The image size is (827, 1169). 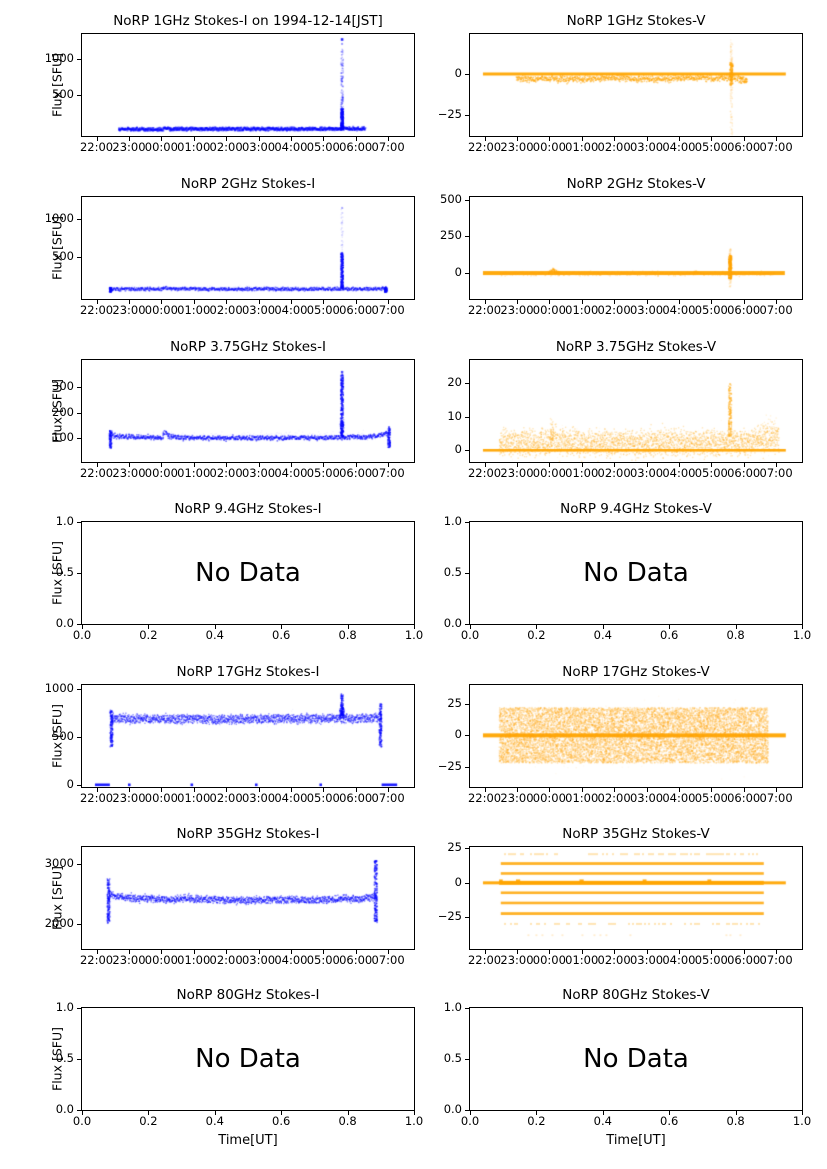 What do you see at coordinates (59, 922) in the screenshot?
I see `y-tick-label: 2000` at bounding box center [59, 922].